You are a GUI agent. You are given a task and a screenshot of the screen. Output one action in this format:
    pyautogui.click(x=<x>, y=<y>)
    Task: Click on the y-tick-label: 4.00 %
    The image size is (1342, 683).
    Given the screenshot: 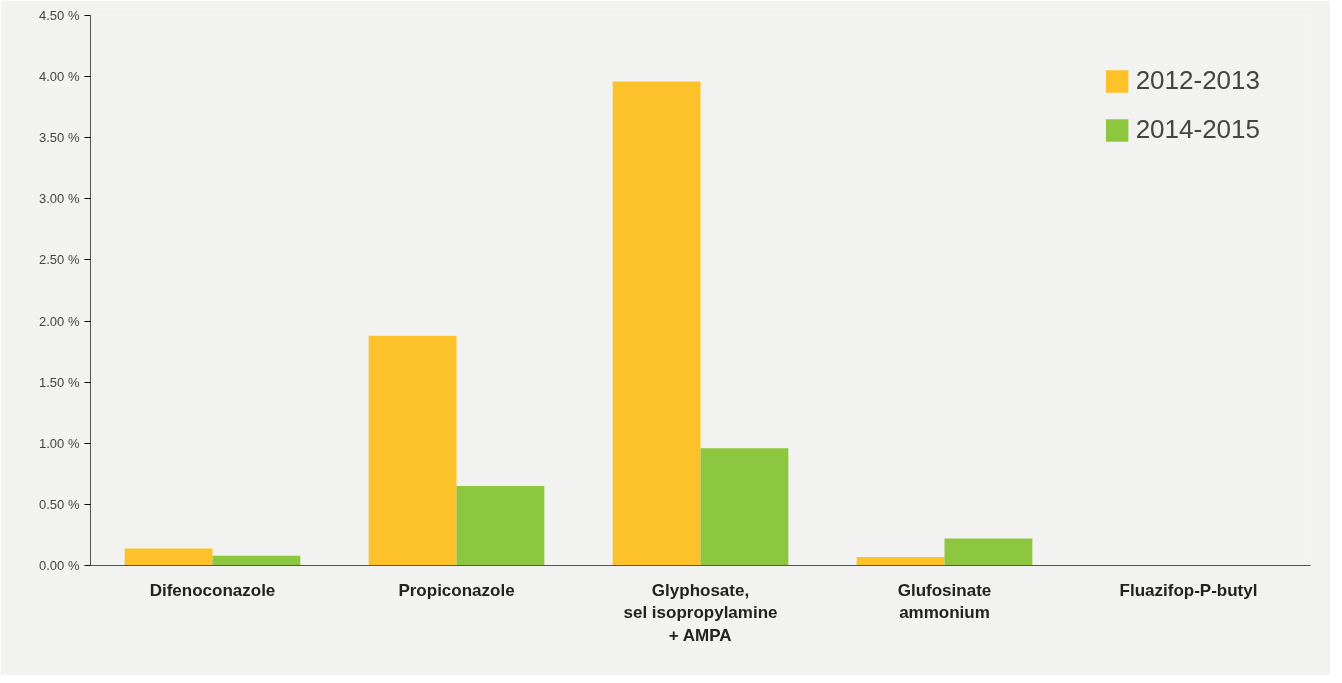 What is the action you would take?
    pyautogui.click(x=59, y=77)
    